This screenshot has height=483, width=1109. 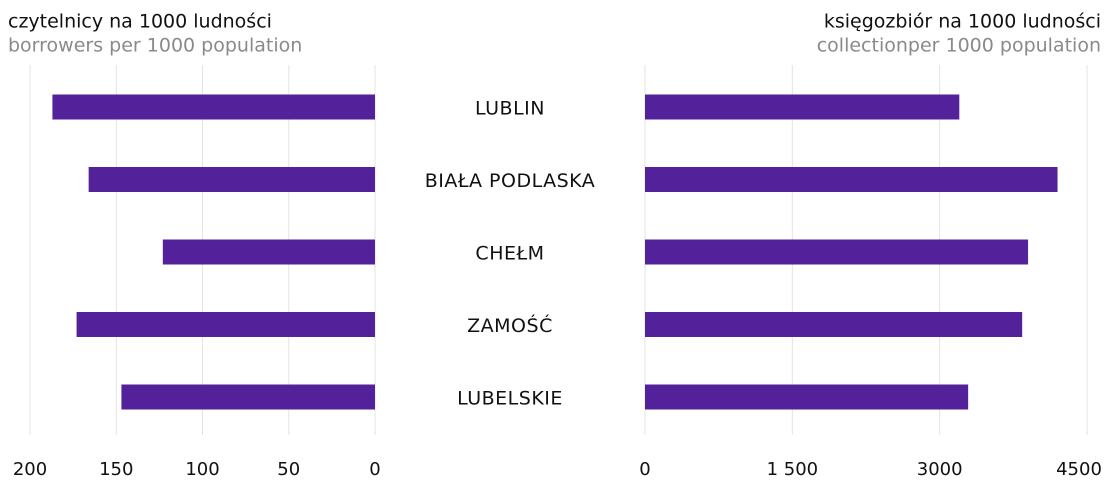 I want to click on category-label: CHEŁM, so click(x=509, y=254).